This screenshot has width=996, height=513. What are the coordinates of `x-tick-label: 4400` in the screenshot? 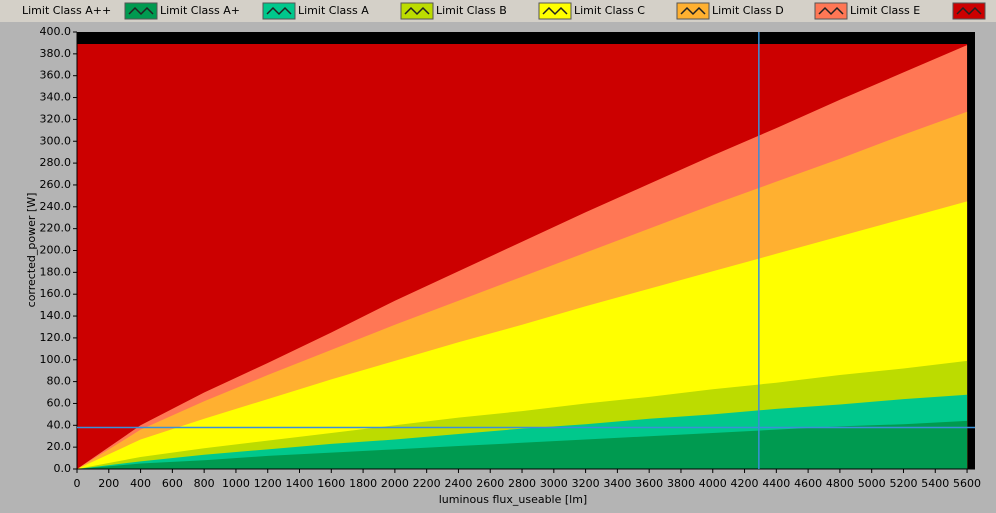 It's located at (776, 483).